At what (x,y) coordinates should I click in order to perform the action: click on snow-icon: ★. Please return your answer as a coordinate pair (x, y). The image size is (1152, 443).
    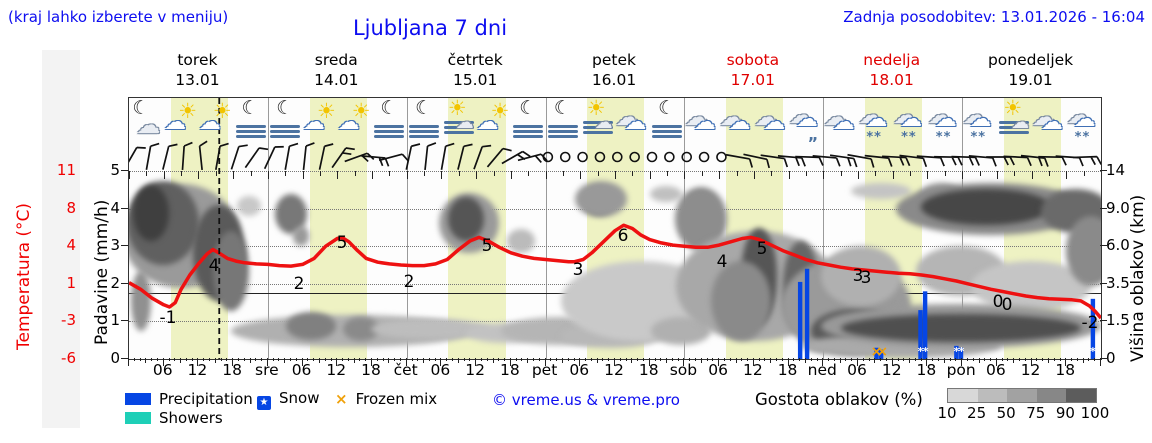
    Looking at the image, I should click on (264, 403).